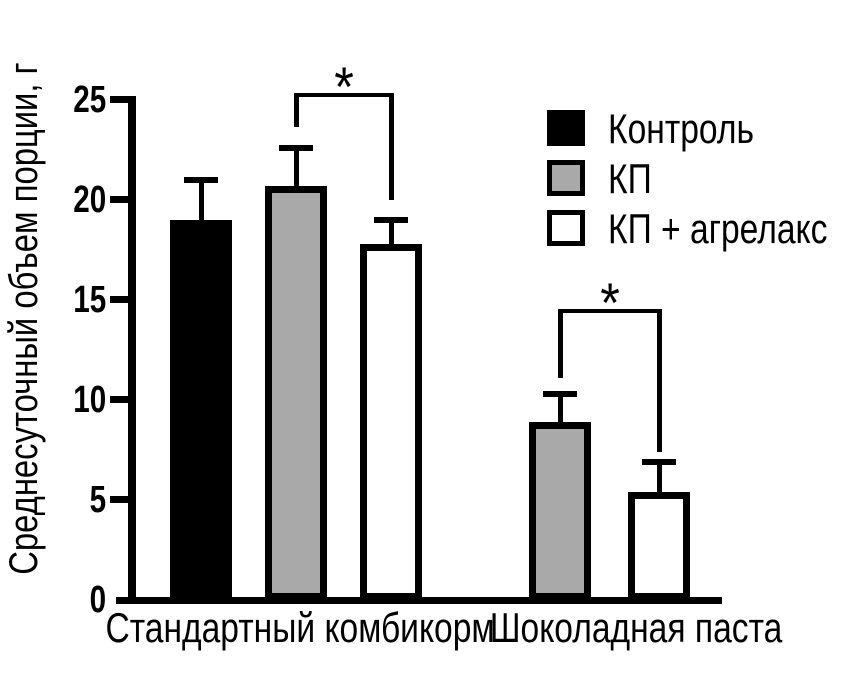  What do you see at coordinates (300, 627) in the screenshot?
I see `category-label: Стандартный комбикорм` at bounding box center [300, 627].